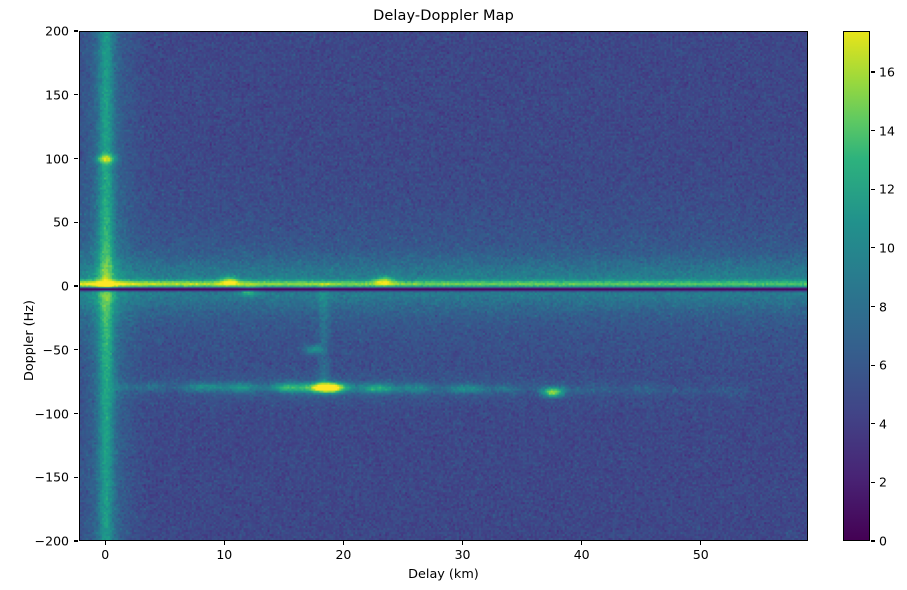 Image resolution: width=907 pixels, height=590 pixels. What do you see at coordinates (581, 554) in the screenshot?
I see `x-axis-tick-label: 40` at bounding box center [581, 554].